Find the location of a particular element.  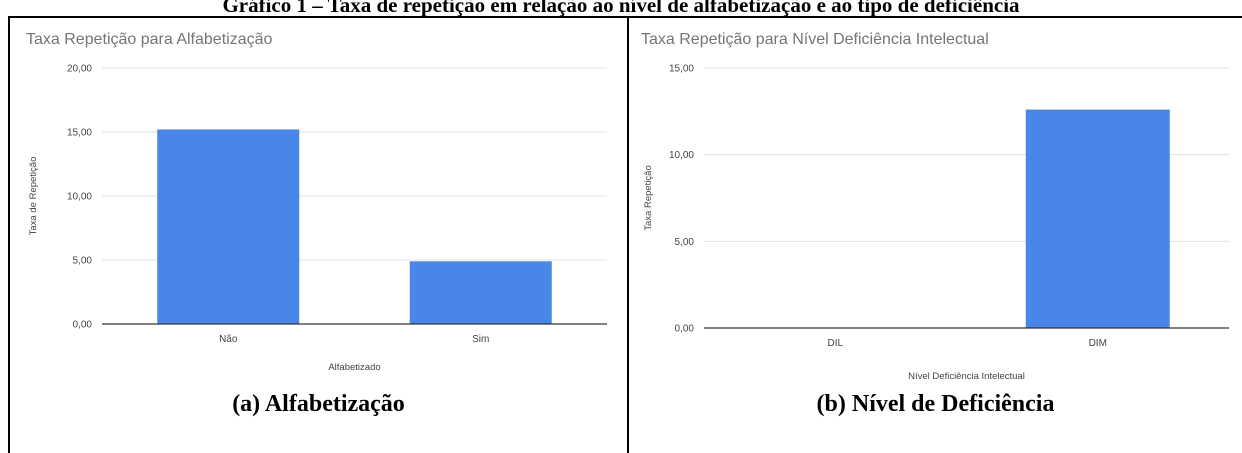

x-tick-label: DIM is located at coordinates (1098, 343).